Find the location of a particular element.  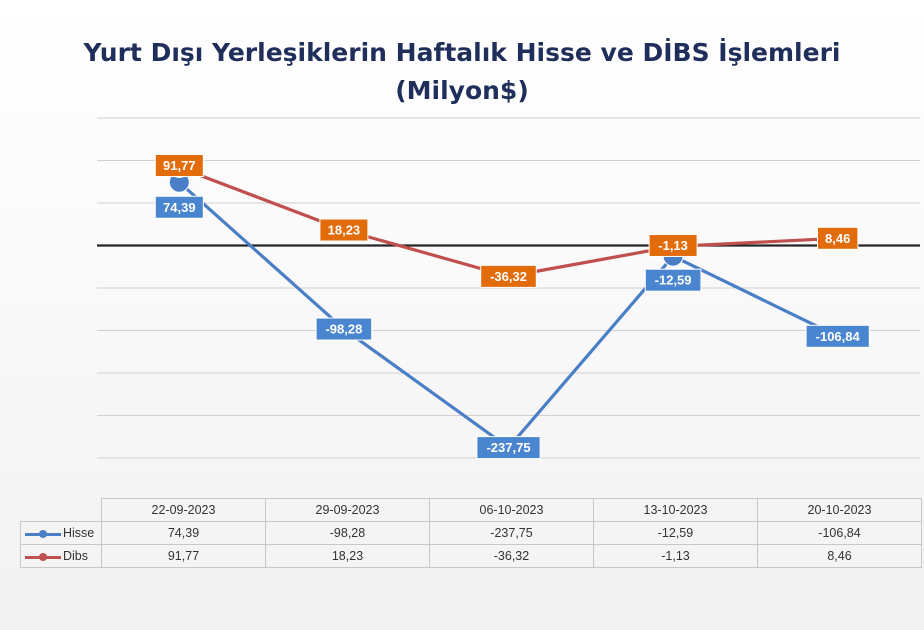

table-cell: 8,46 is located at coordinates (839, 556).